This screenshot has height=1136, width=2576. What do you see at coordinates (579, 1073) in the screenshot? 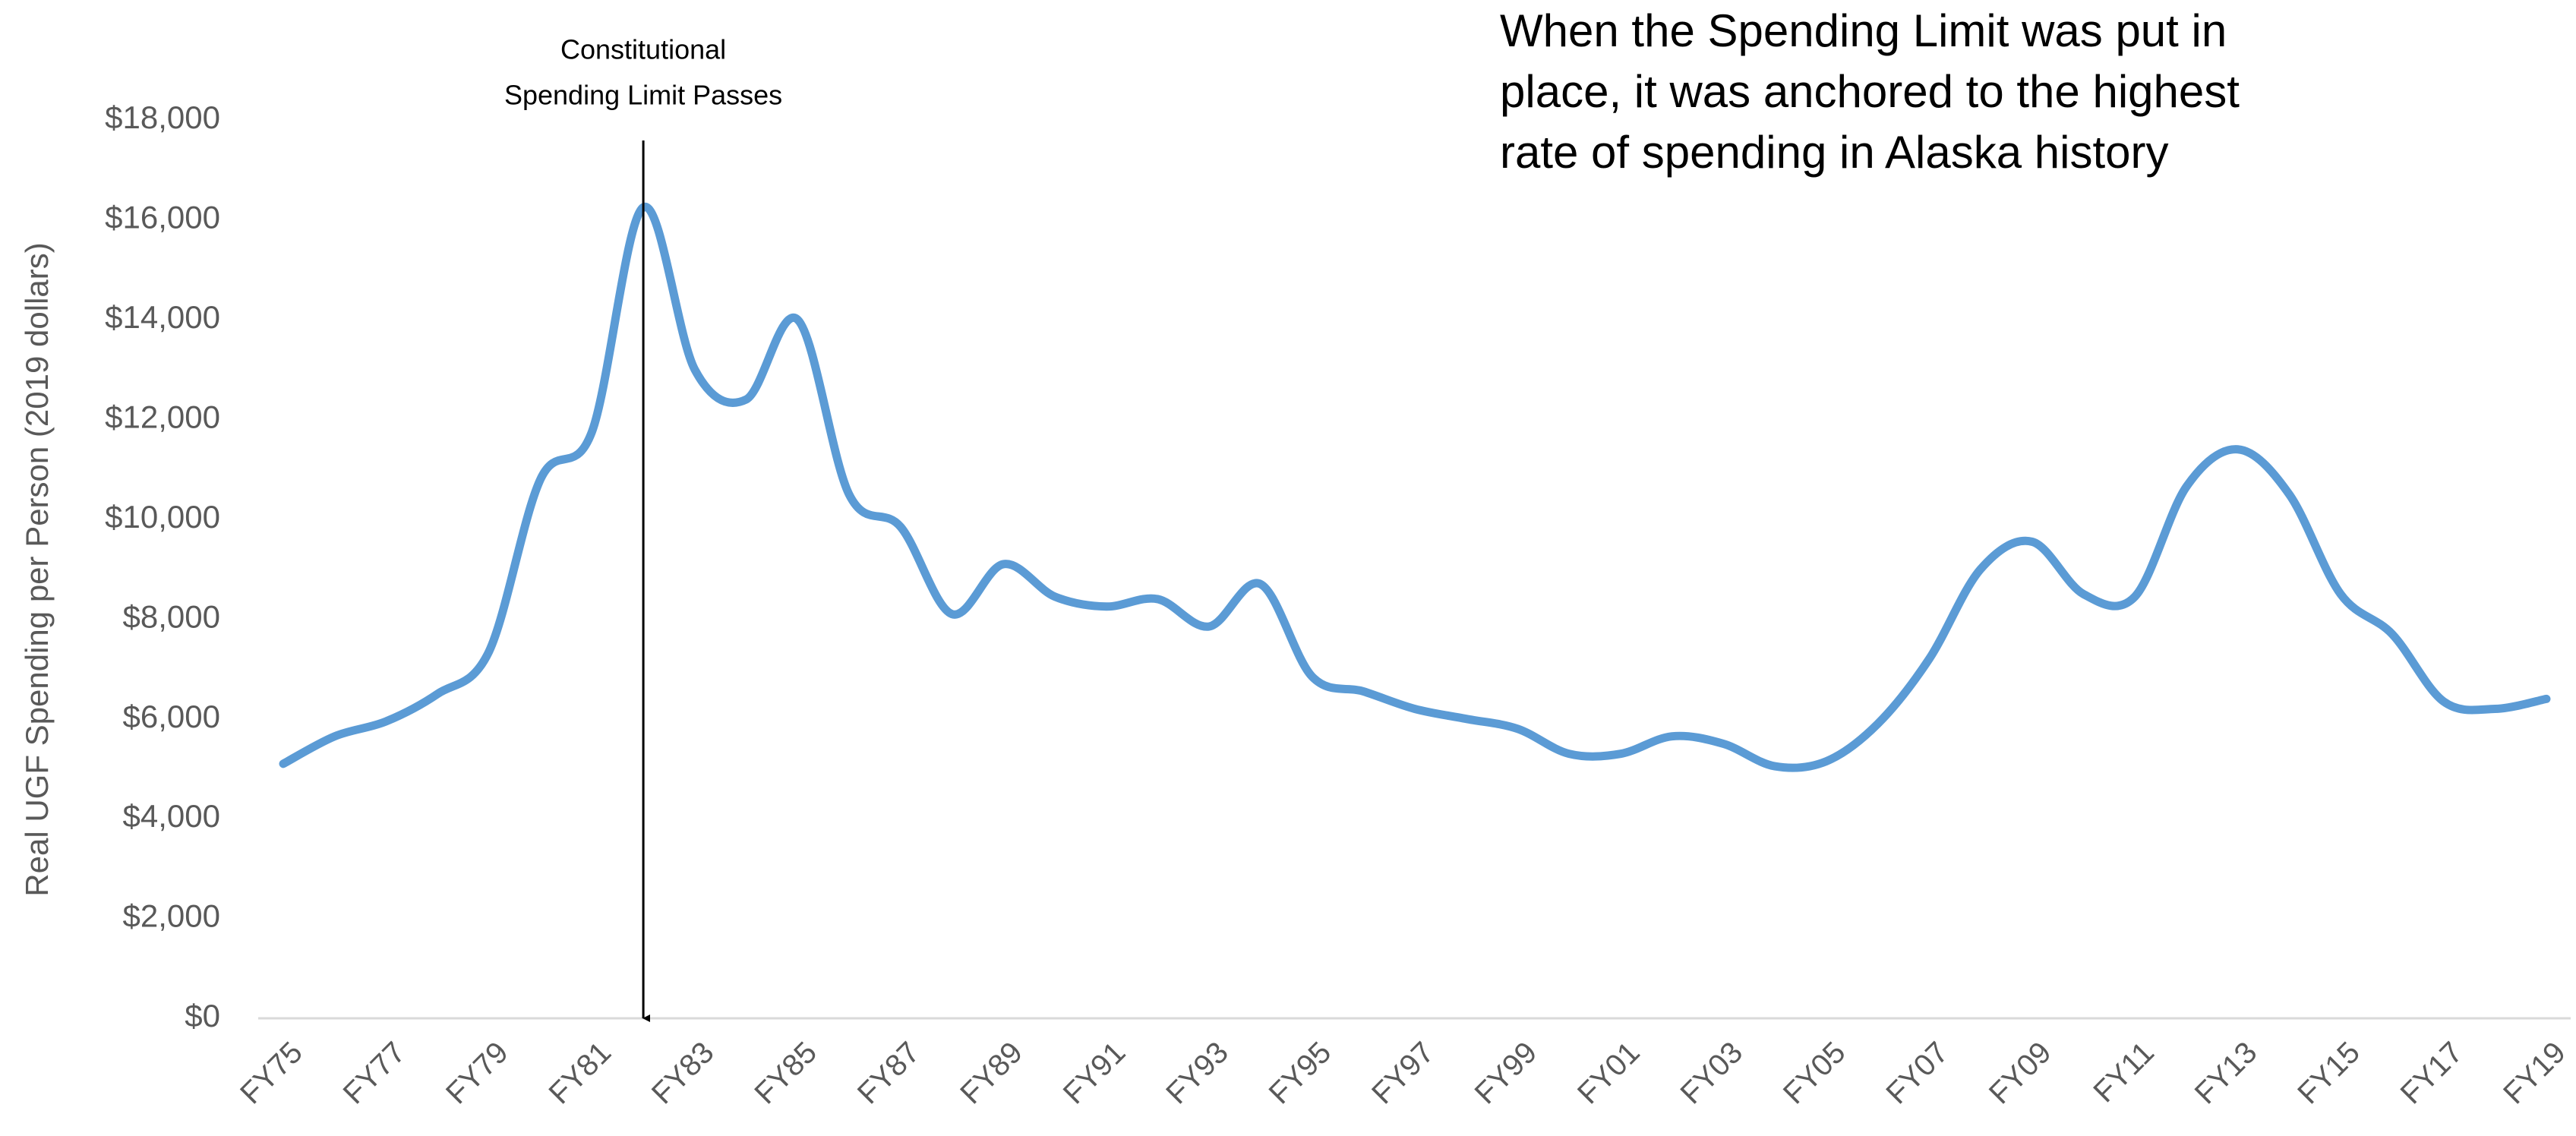
I see `x-tick-label: FY81` at bounding box center [579, 1073].